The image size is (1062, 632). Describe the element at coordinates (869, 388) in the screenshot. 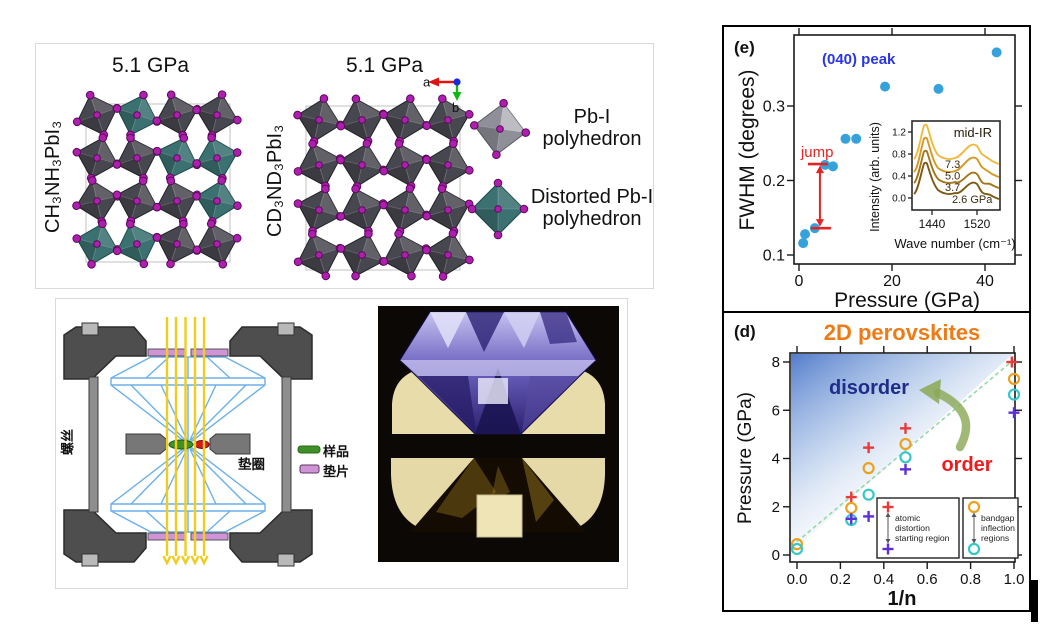

I see `disorder-label: disorder` at that location.